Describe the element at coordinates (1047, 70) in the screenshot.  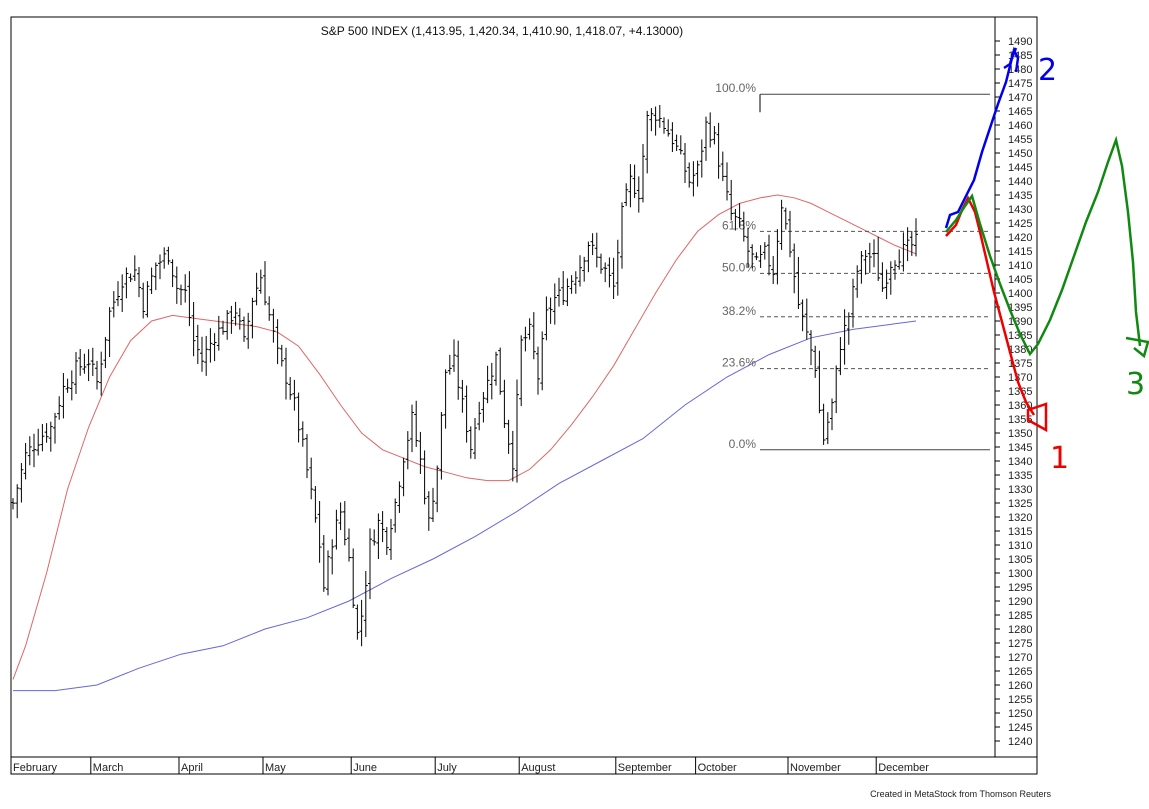
I see `projection-label-2: 2` at that location.